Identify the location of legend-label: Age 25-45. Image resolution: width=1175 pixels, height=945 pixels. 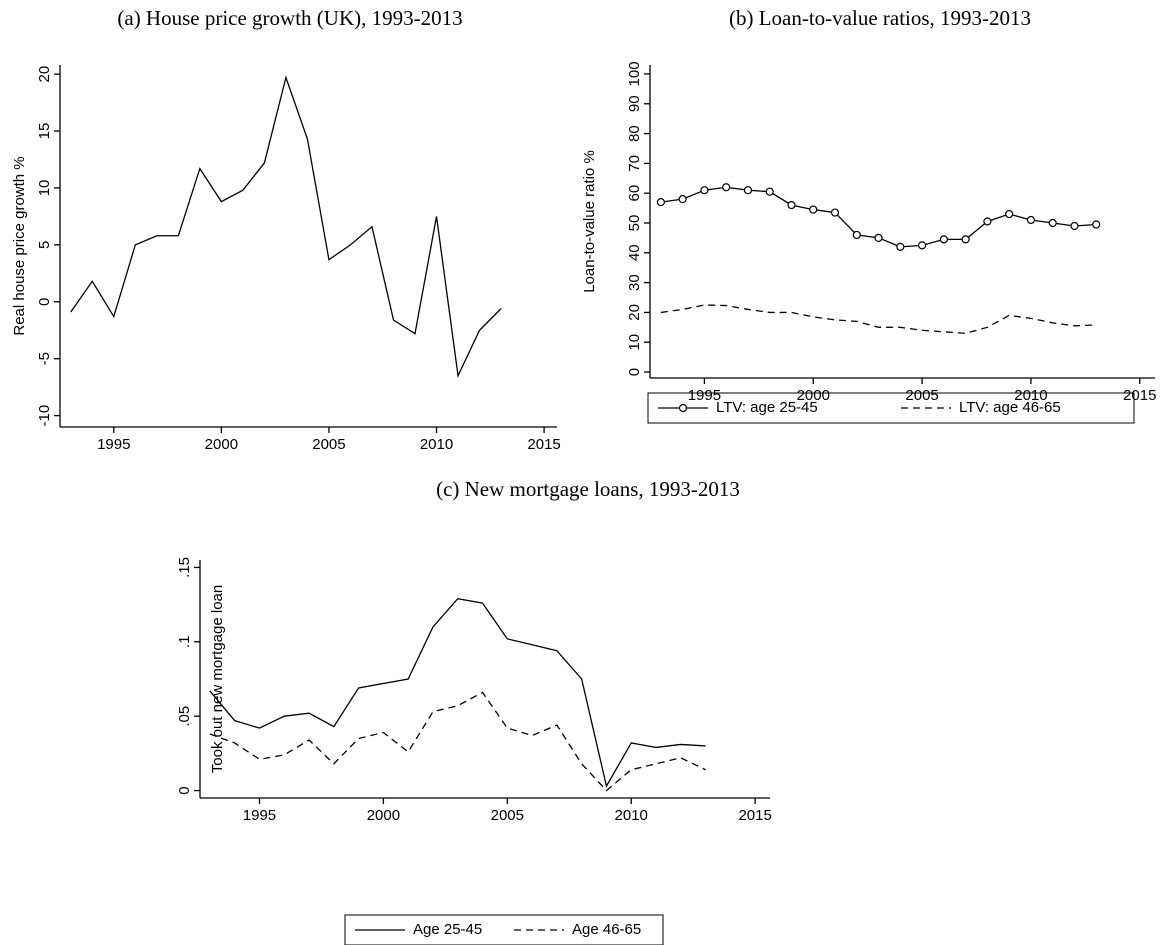
(447, 929).